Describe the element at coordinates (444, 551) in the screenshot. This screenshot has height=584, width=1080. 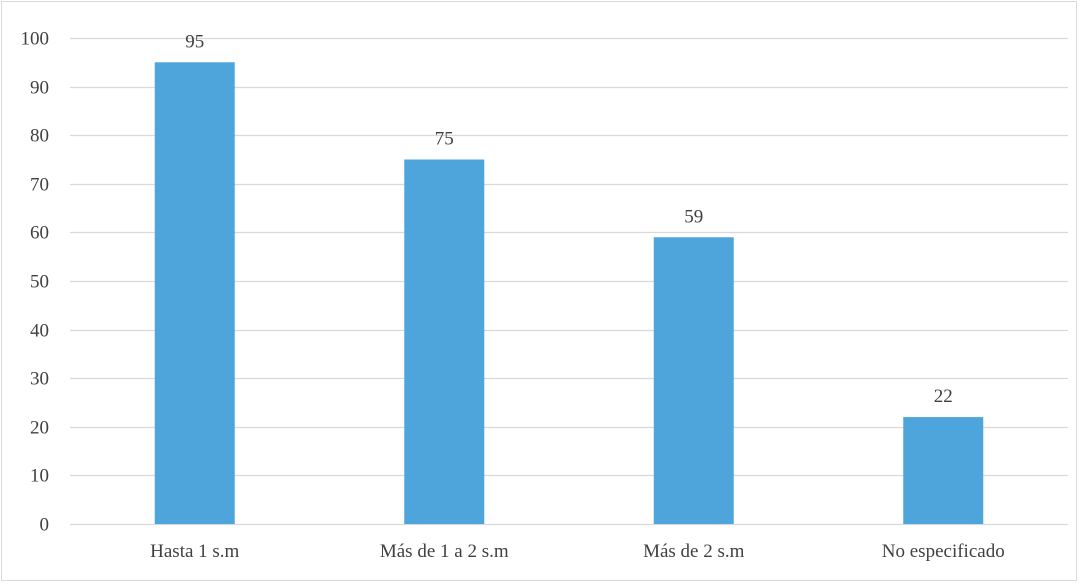
I see `x-tick-label: Más de 1 a 2 s.m` at that location.